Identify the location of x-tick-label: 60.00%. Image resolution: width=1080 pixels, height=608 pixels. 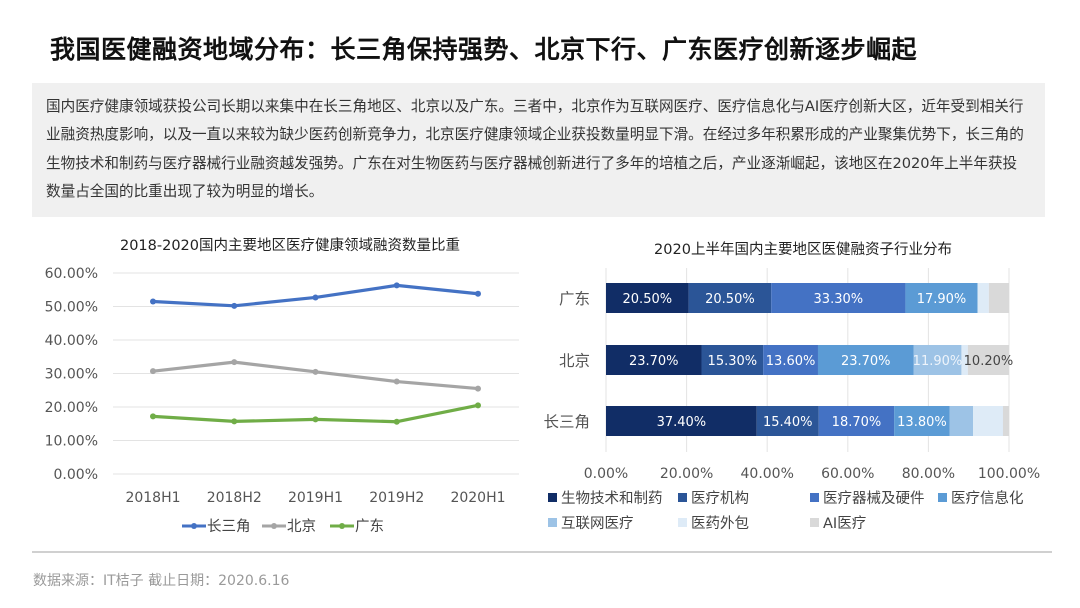
(847, 474).